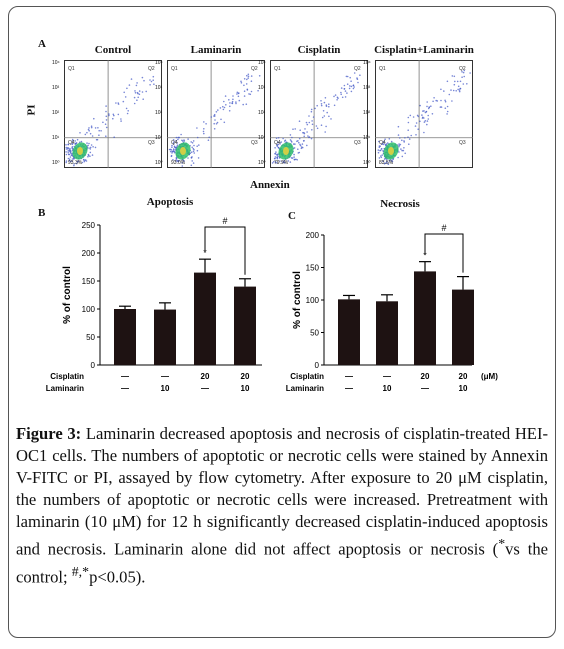 The width and height of the screenshot is (564, 649). I want to click on flow-axis-tick: 10⁴, so click(159, 63).